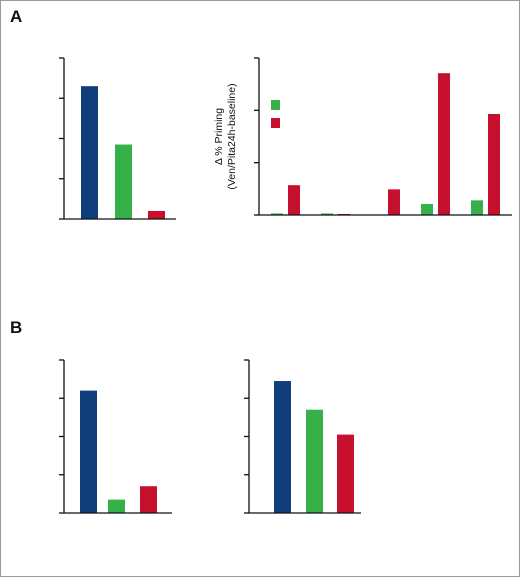  Describe the element at coordinates (277, 214) in the screenshot. I see `bar-ven-dmso` at that location.